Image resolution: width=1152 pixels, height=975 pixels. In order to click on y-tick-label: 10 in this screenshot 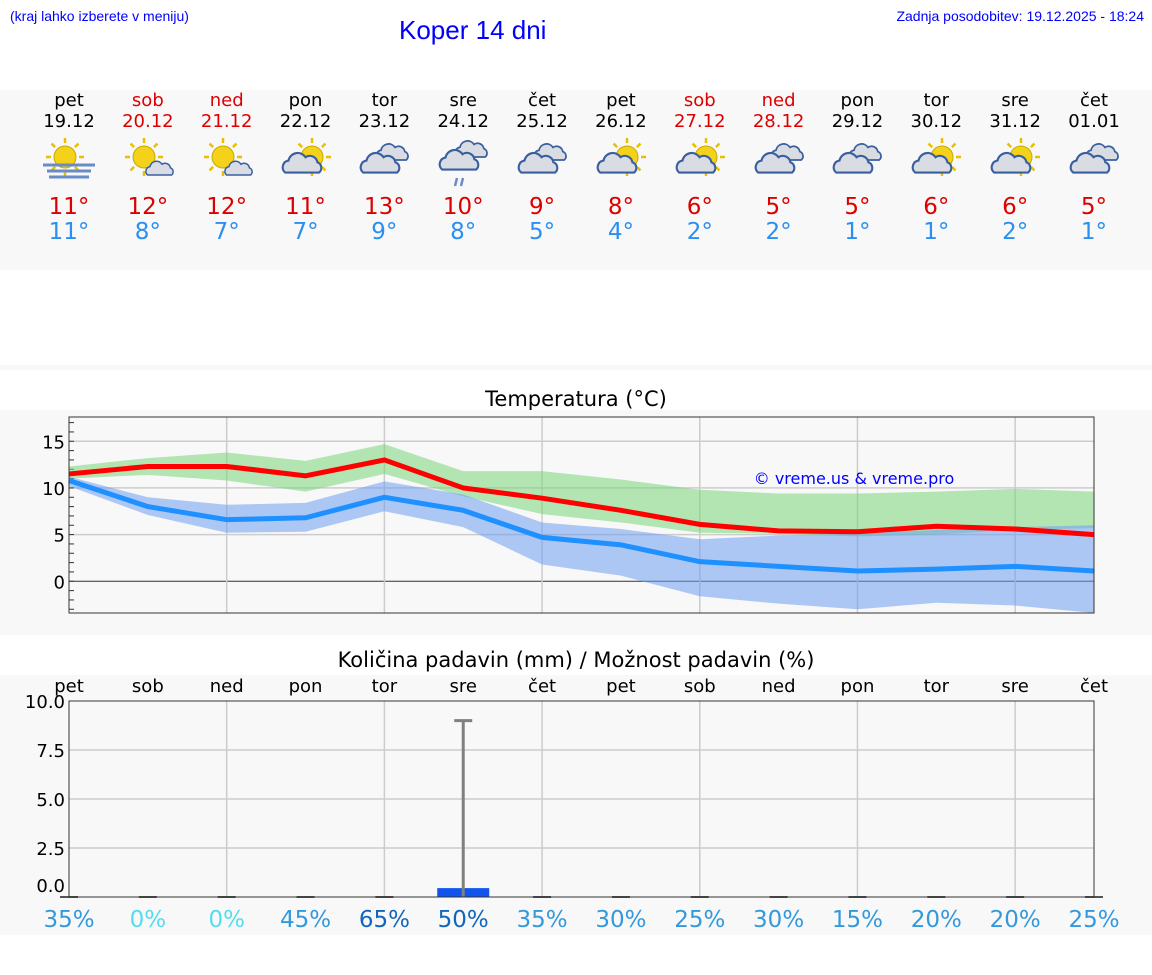, I will do `click(53, 489)`.